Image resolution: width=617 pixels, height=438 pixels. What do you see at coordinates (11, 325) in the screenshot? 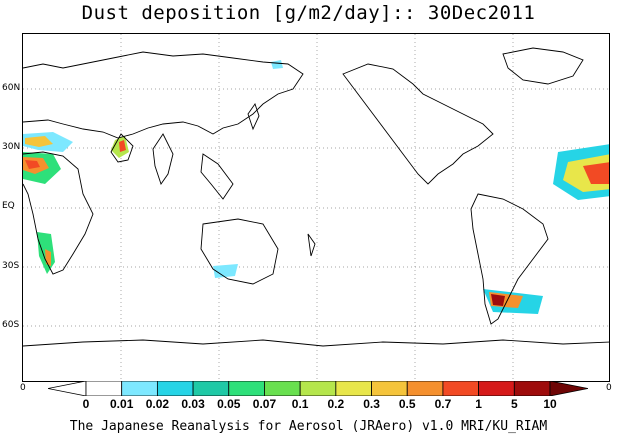
I see `lat-label-60s: 60S` at bounding box center [11, 325].